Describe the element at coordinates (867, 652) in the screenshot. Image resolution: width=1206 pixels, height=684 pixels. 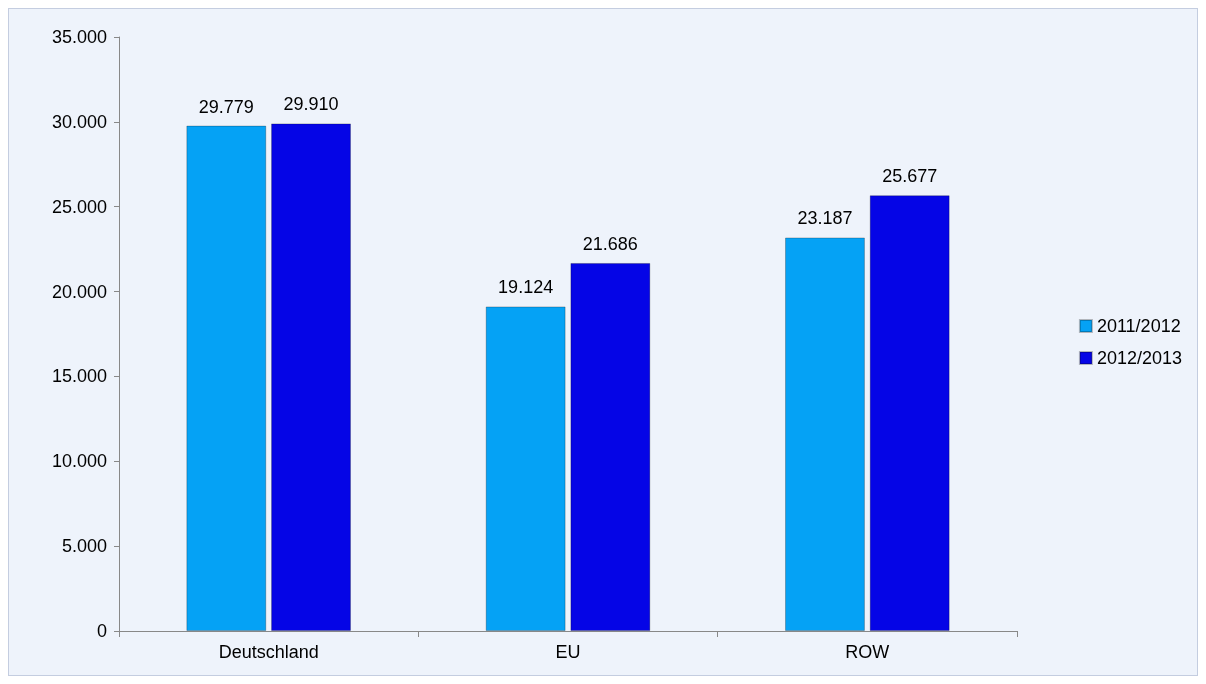
I see `x-tick-label: ROW` at that location.